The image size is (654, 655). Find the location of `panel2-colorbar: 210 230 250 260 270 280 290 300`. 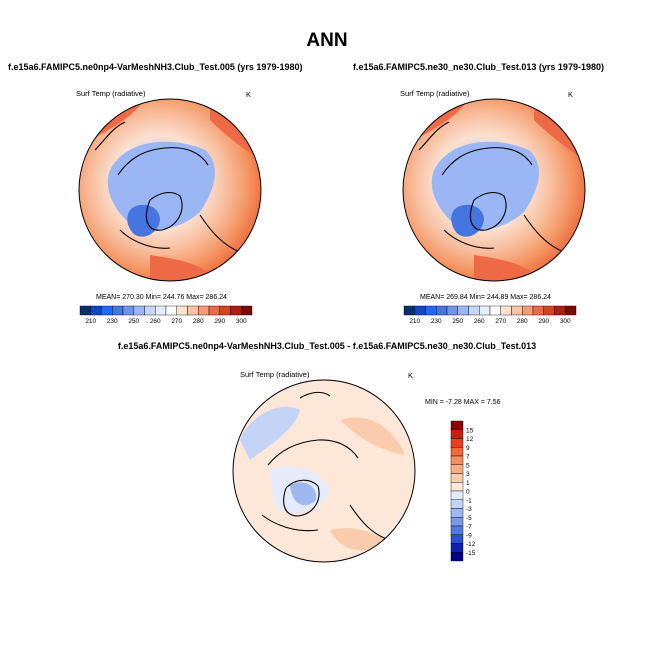

panel2-colorbar: 210 230 250 260 270 280 290 300 is located at coordinates (490, 315).